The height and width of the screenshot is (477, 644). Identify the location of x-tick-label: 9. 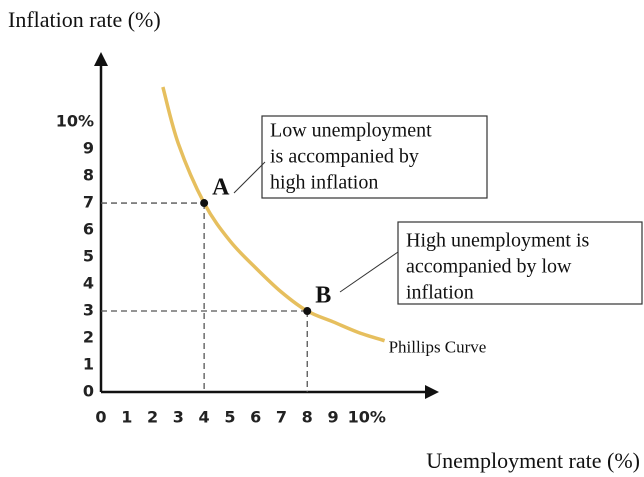
(332, 417).